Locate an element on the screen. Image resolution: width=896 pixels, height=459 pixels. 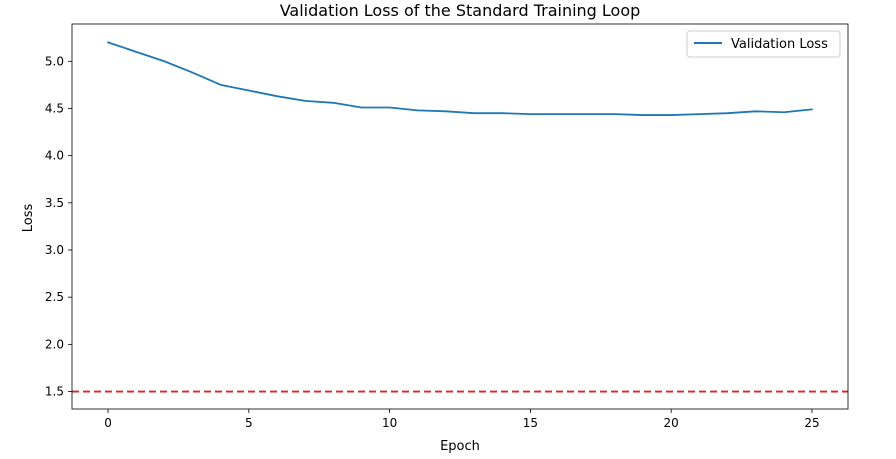
legend-box is located at coordinates (763, 44).